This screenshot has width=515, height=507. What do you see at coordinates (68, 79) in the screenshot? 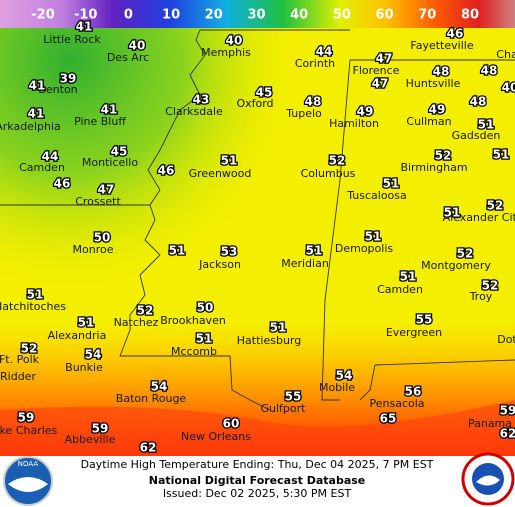
I see `temperature-label: 39` at bounding box center [68, 79].